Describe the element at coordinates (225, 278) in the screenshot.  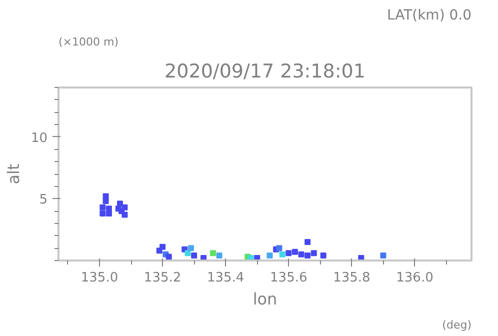
I see `x-tick-label: 135.4` at that location.